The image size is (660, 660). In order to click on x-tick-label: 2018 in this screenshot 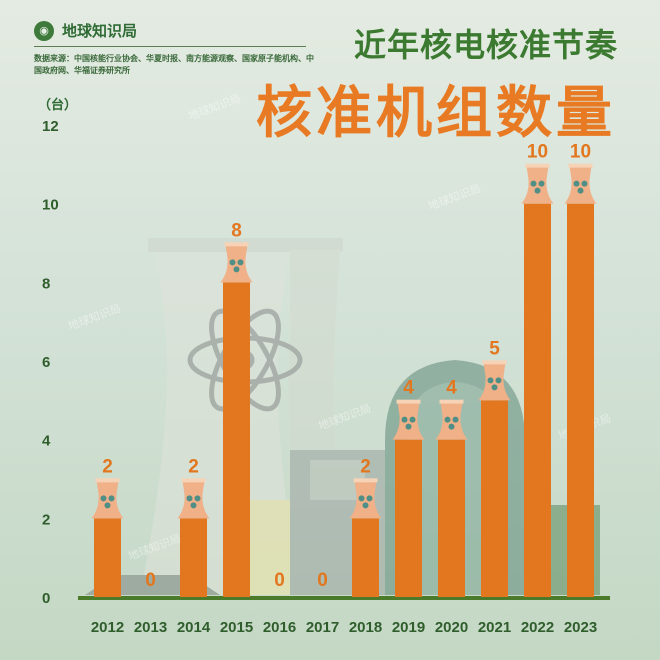, I will do `click(365, 627)`.